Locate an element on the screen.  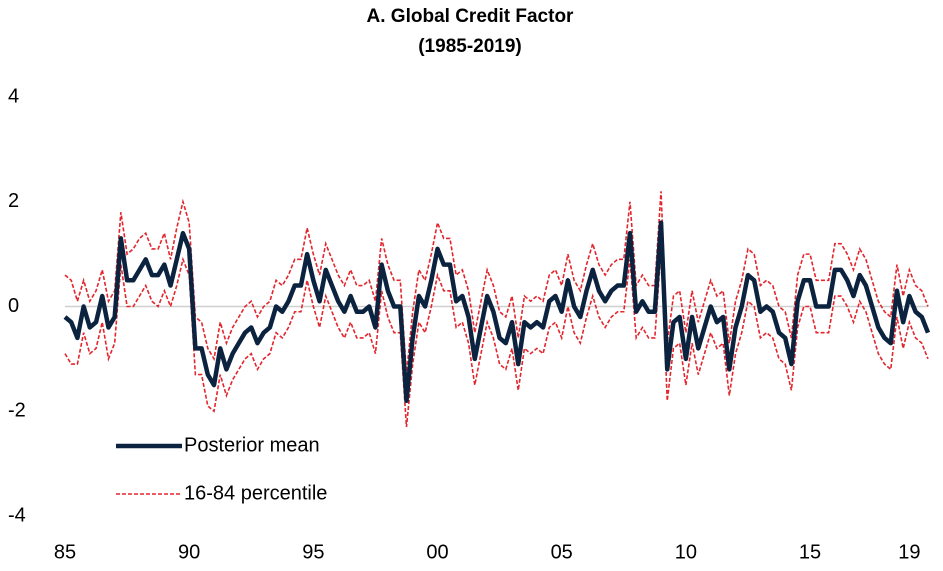
y-tick-label: -4 is located at coordinates (17, 515).